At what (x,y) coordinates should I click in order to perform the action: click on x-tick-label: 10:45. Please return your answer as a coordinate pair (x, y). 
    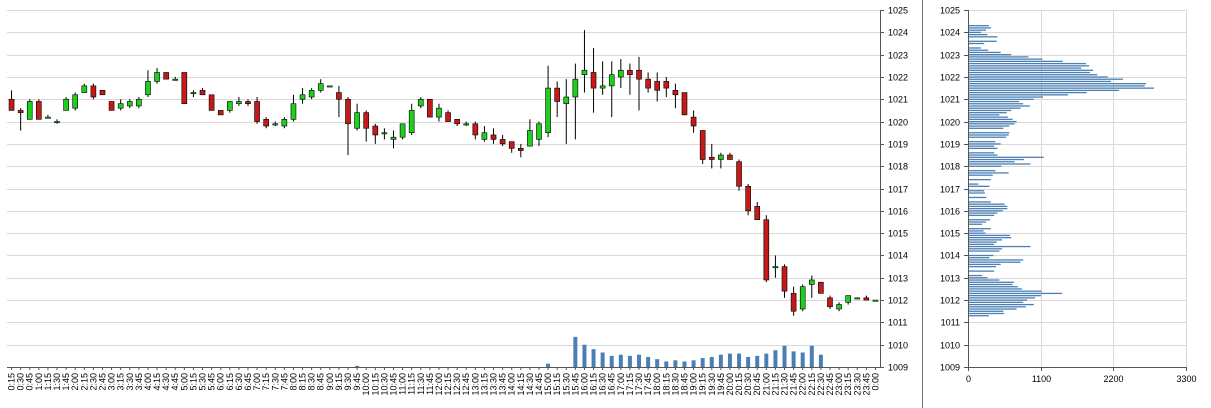
    Looking at the image, I should click on (393, 384).